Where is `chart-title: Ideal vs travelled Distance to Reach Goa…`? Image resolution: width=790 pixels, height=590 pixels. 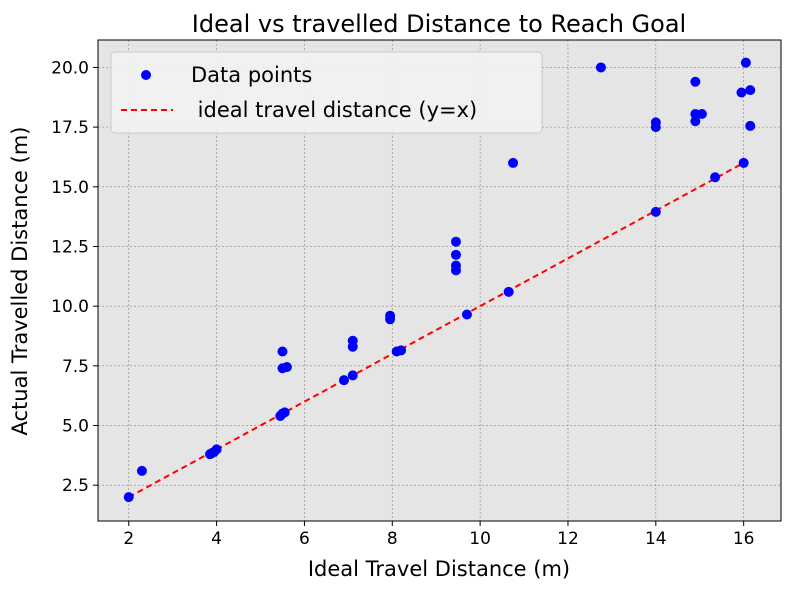 chart-title: Ideal vs travelled Distance to Reach Goa… is located at coordinates (439, 24).